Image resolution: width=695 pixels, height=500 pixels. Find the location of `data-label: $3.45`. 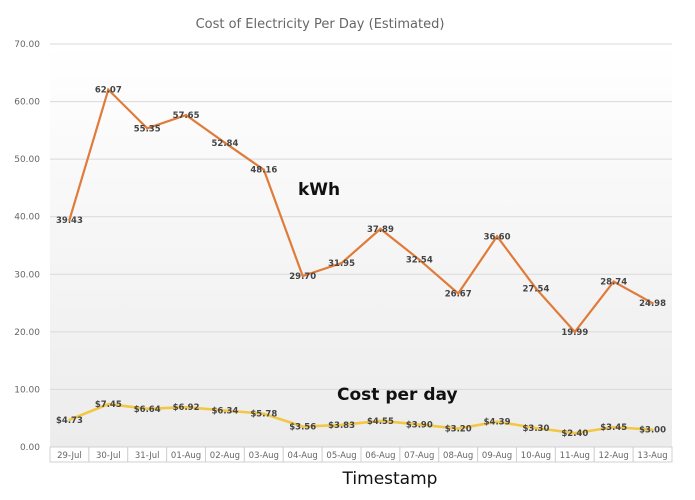

data-label: $3.45 is located at coordinates (613, 428).